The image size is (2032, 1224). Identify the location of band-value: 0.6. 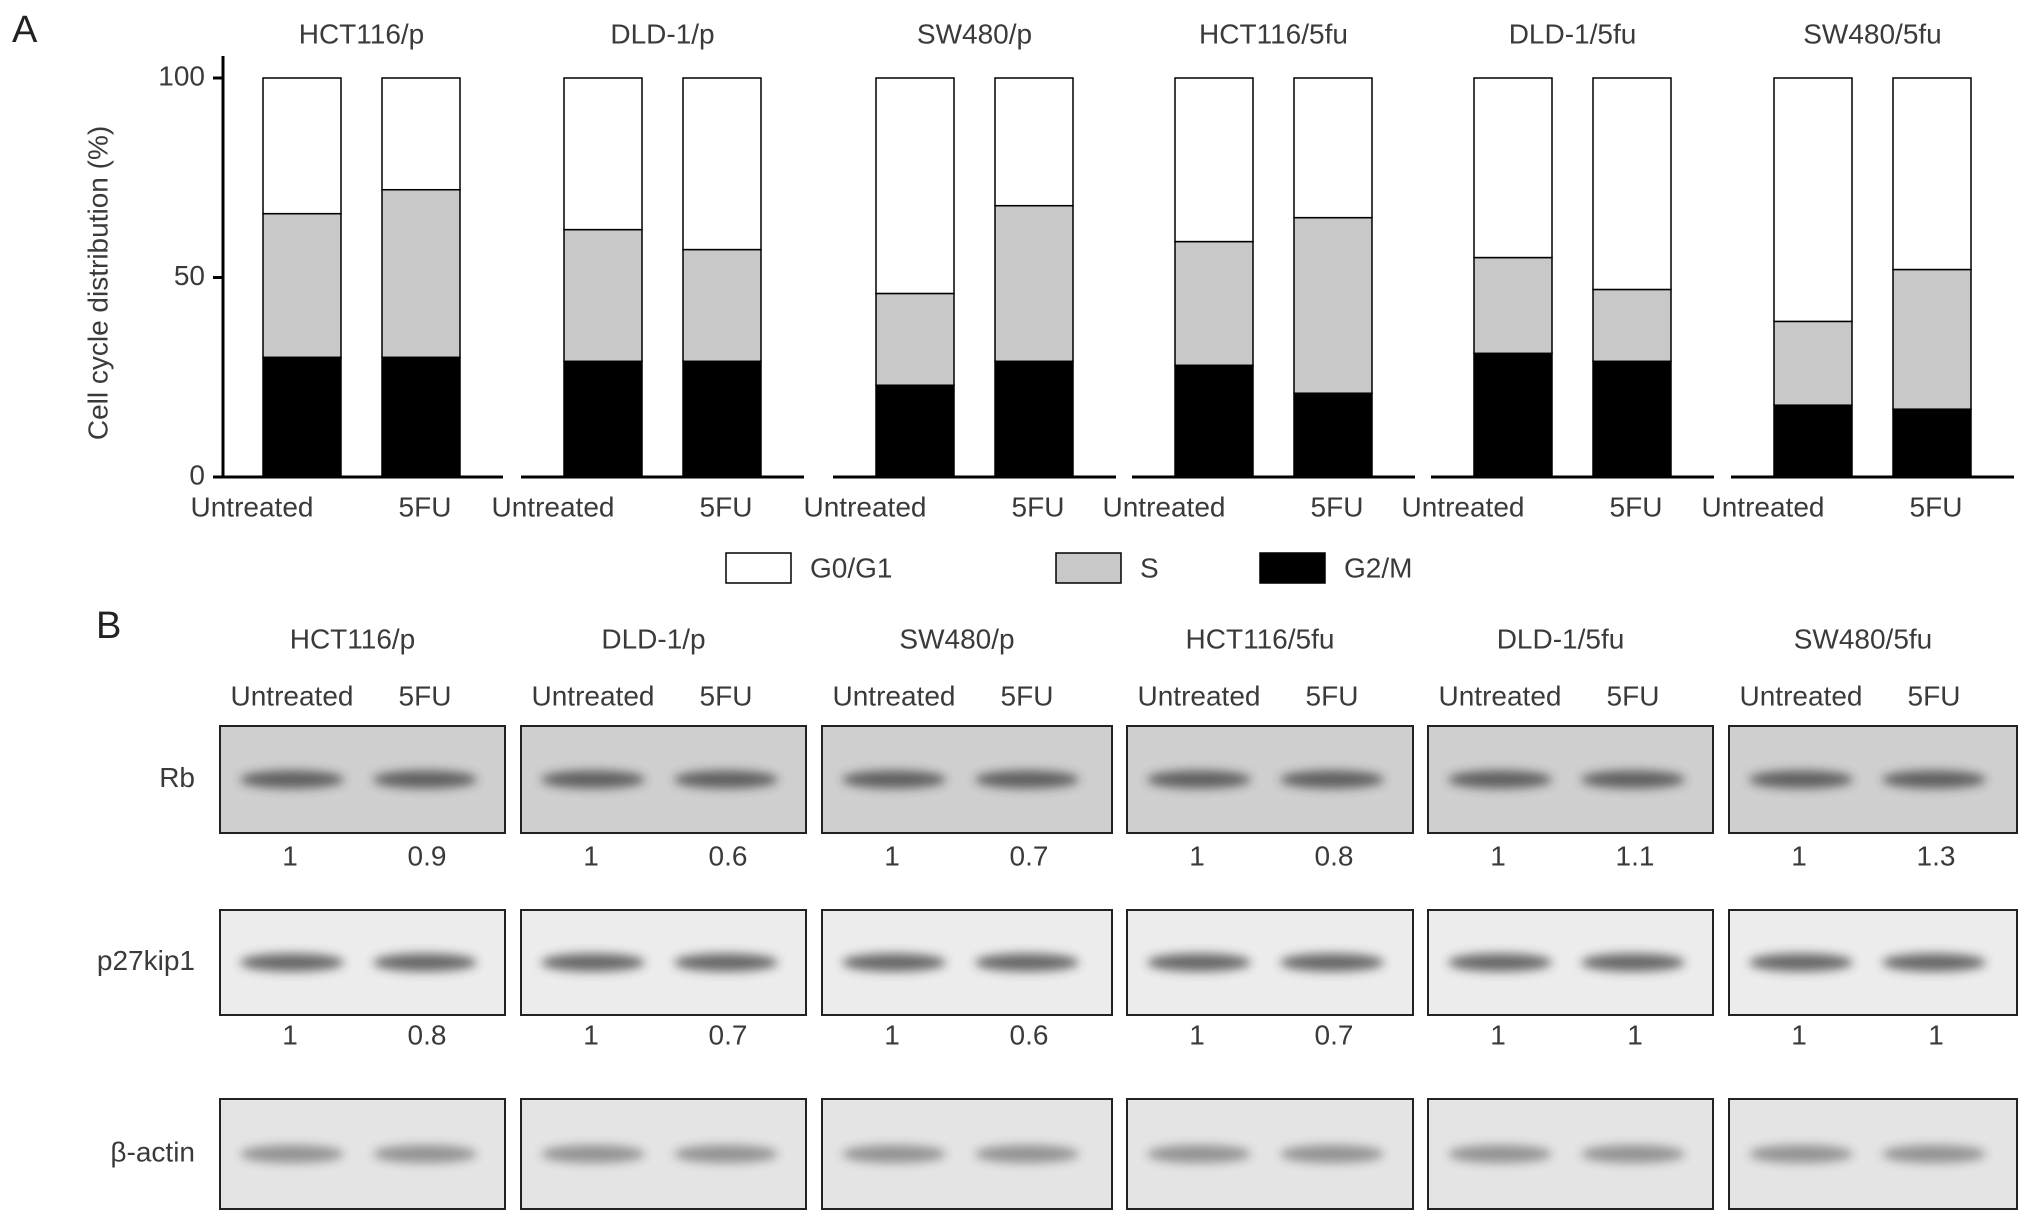
(1029, 1034).